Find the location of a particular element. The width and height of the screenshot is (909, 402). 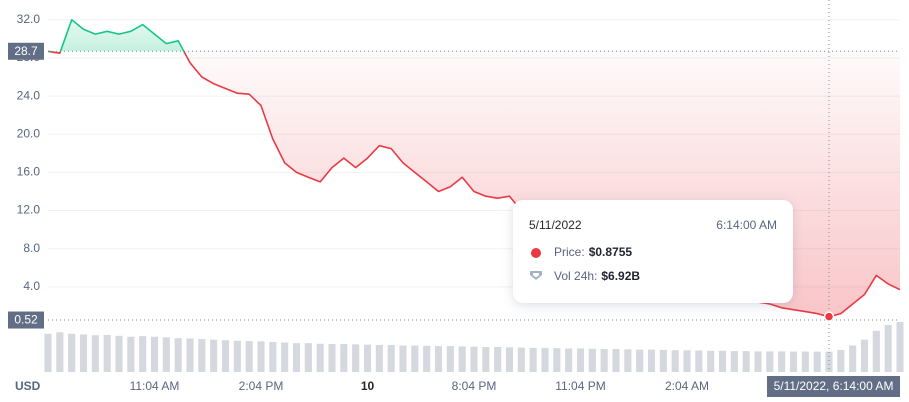

x-tick-label: 11:04 PM is located at coordinates (580, 386).